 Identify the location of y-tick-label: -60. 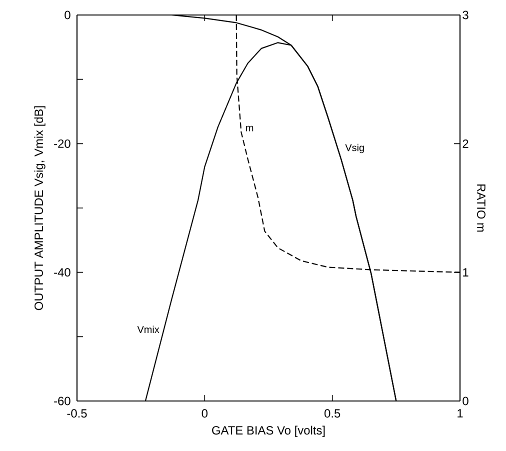
(62, 401).